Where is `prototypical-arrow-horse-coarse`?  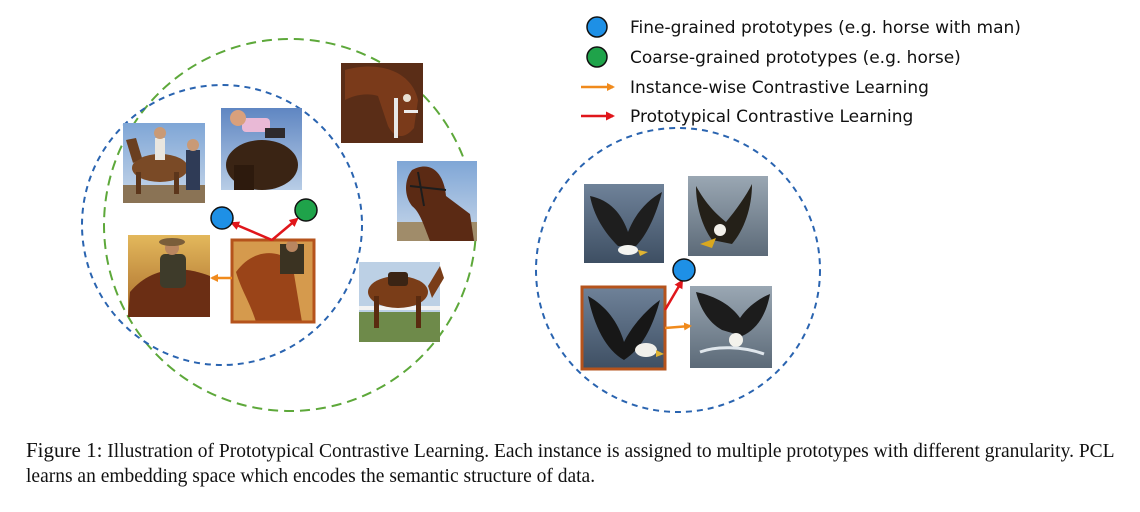
prototypical-arrow-horse-coarse is located at coordinates (285, 229).